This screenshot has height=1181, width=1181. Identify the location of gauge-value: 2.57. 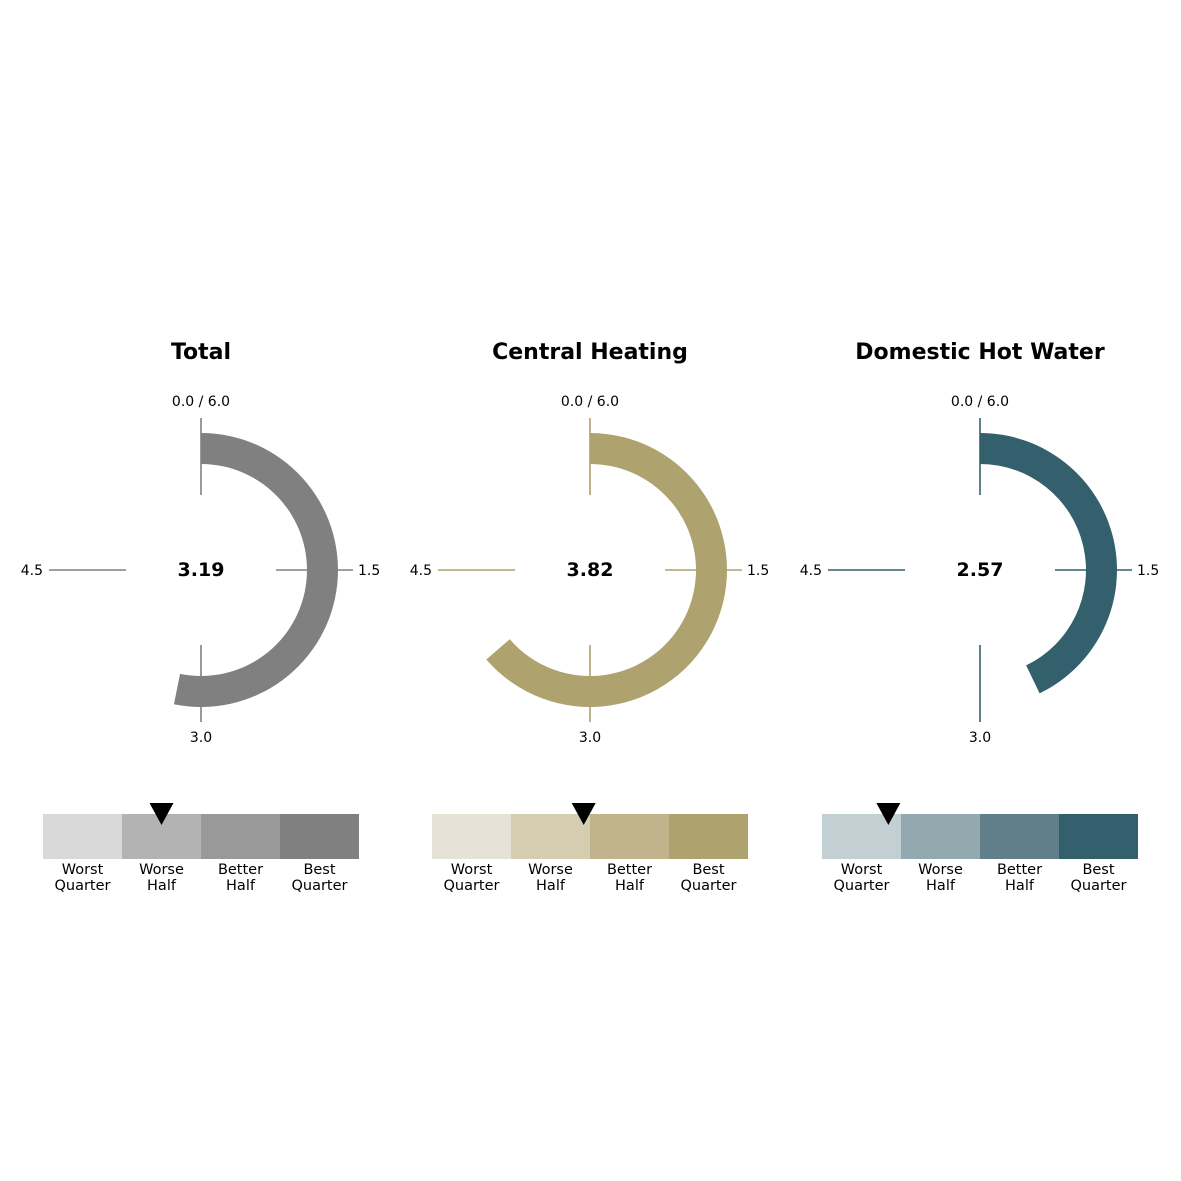
(980, 570).